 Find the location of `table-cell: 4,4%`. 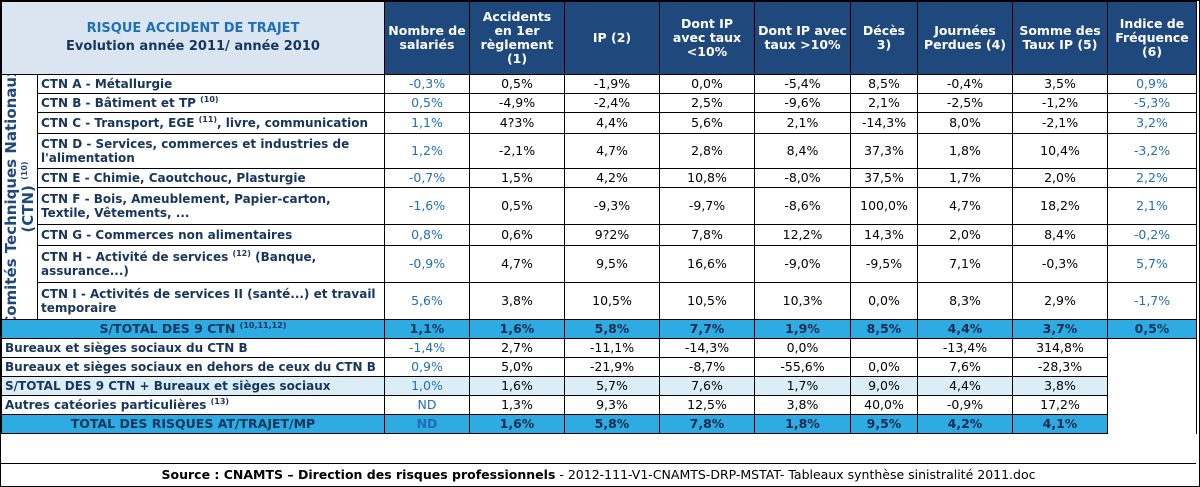

table-cell: 4,4% is located at coordinates (965, 386).